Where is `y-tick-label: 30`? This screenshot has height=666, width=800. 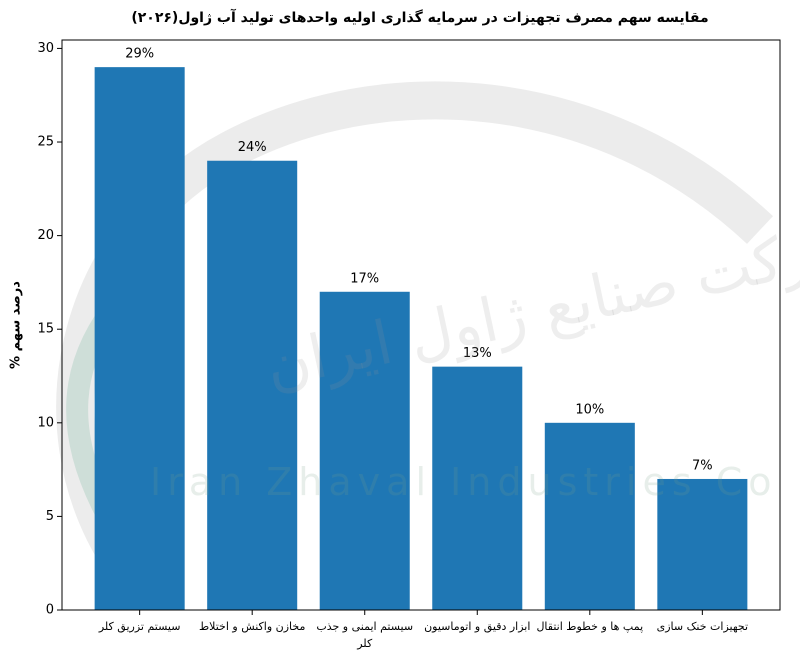
y-tick-label: 30 is located at coordinates (45, 48).